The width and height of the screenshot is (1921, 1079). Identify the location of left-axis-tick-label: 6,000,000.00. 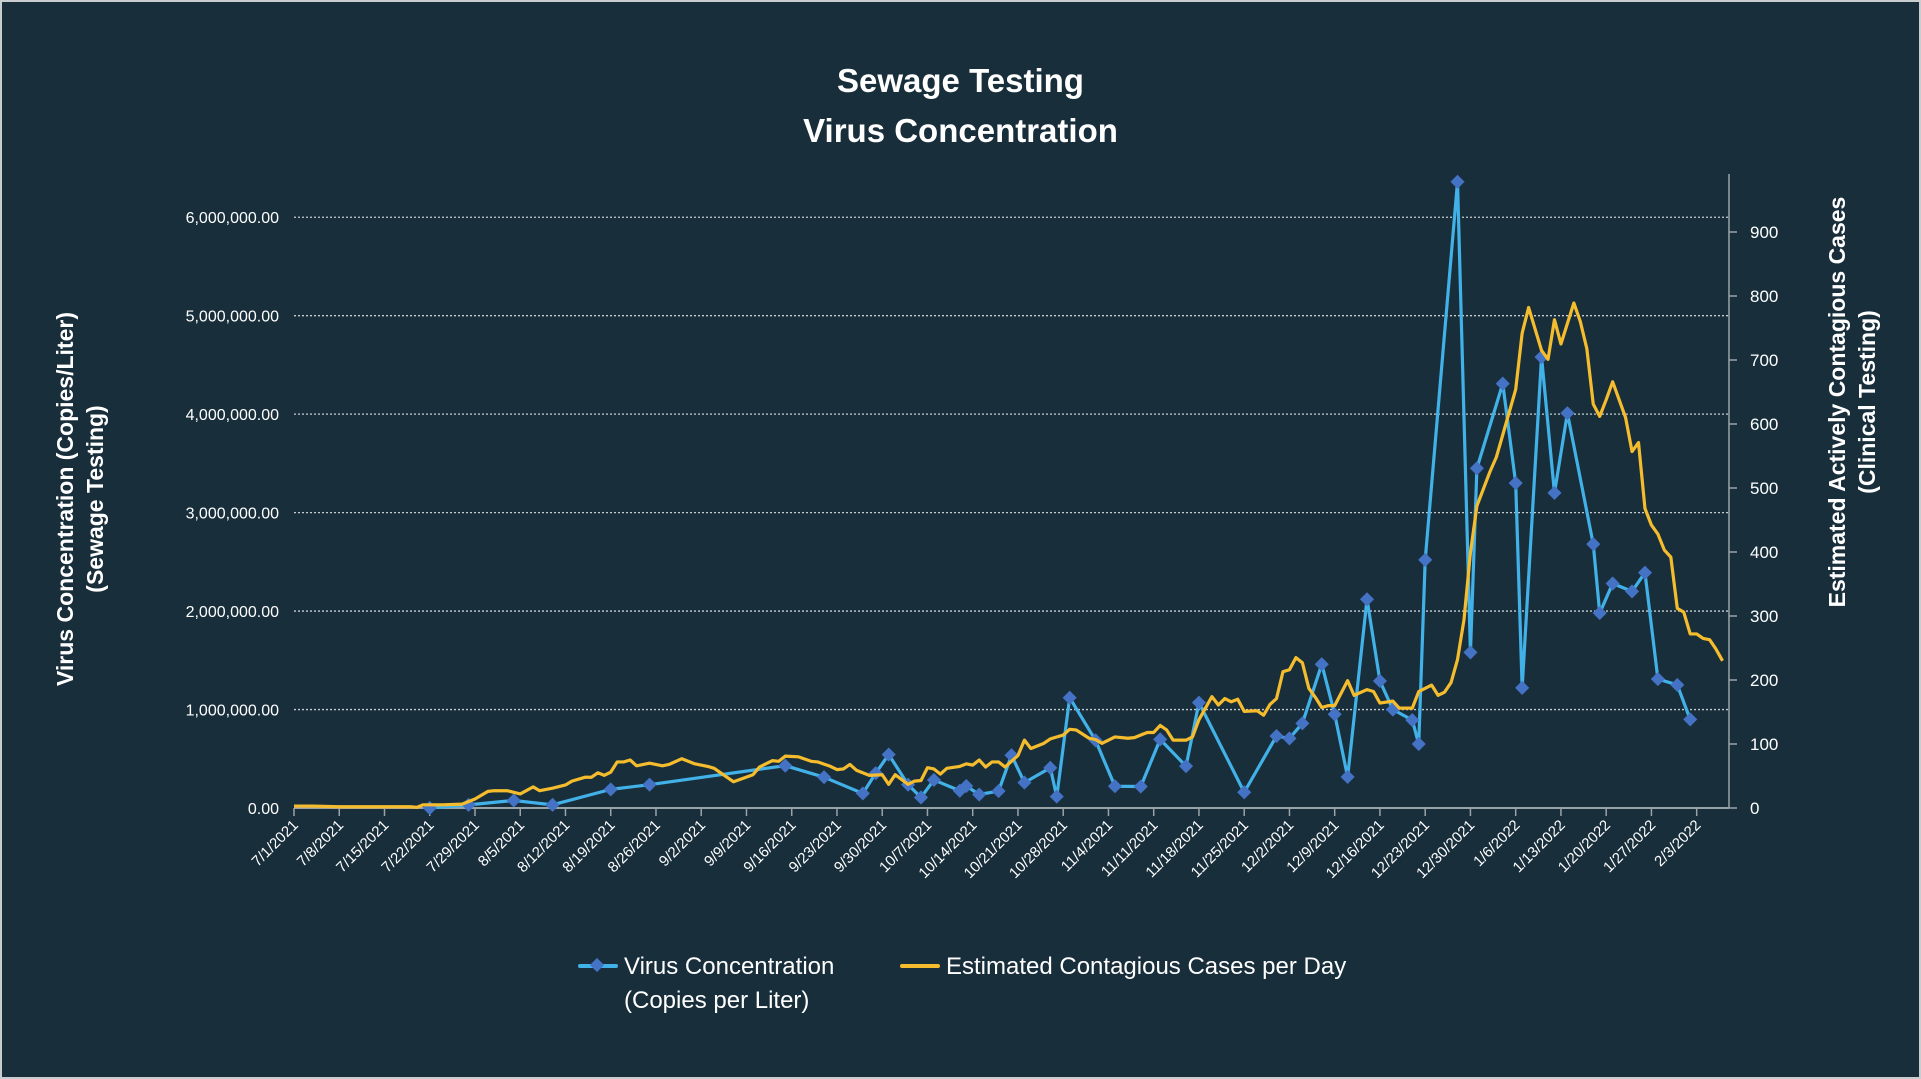
(233, 218).